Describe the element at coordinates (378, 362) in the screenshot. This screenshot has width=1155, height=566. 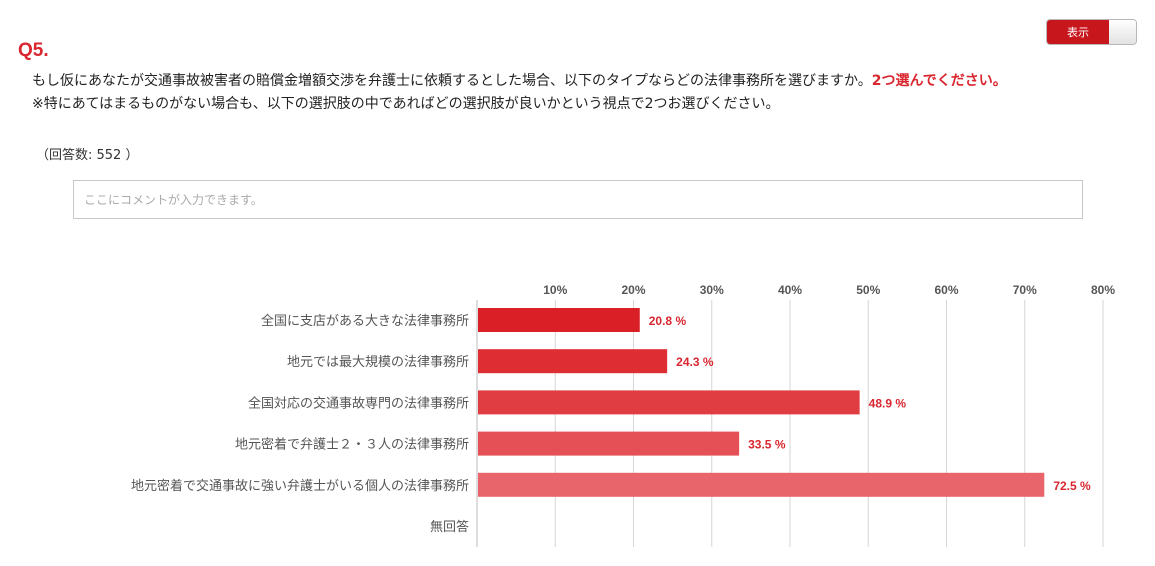
I see `category-label: 地元では最大規模の法律事務所` at that location.